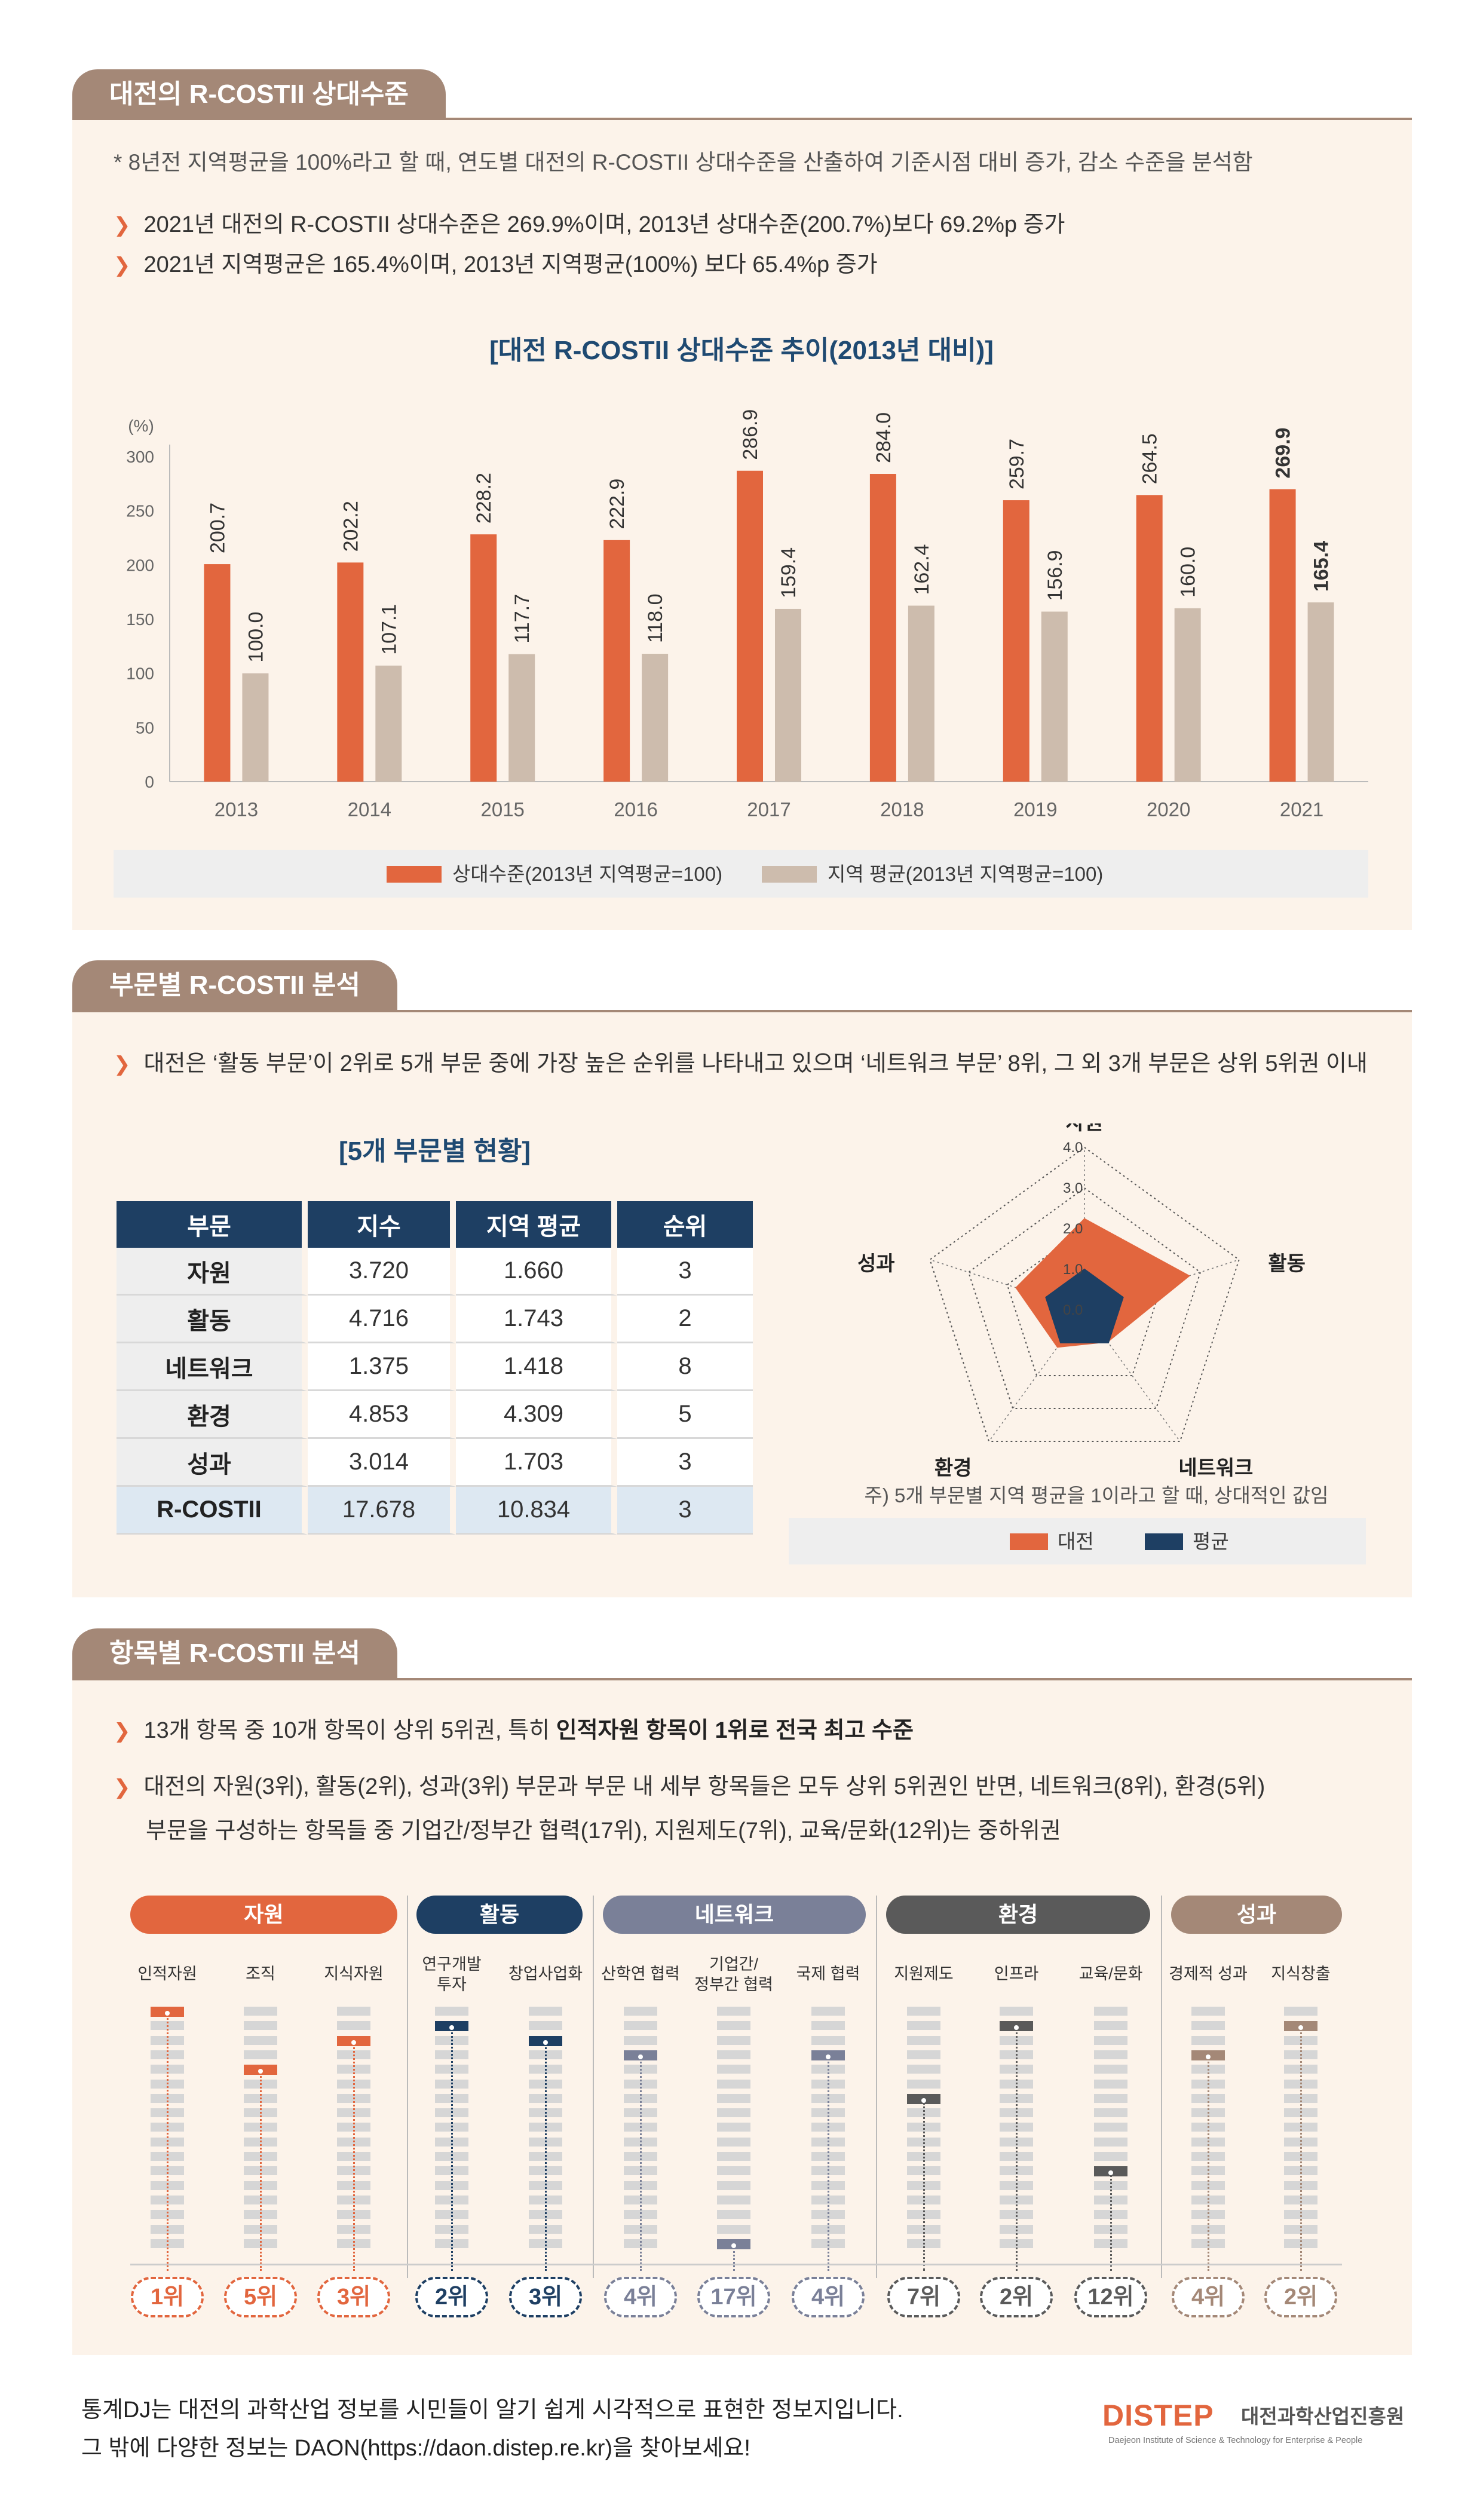  Describe the element at coordinates (382, 1272) in the screenshot. I see `table-cell: 3.720` at that location.